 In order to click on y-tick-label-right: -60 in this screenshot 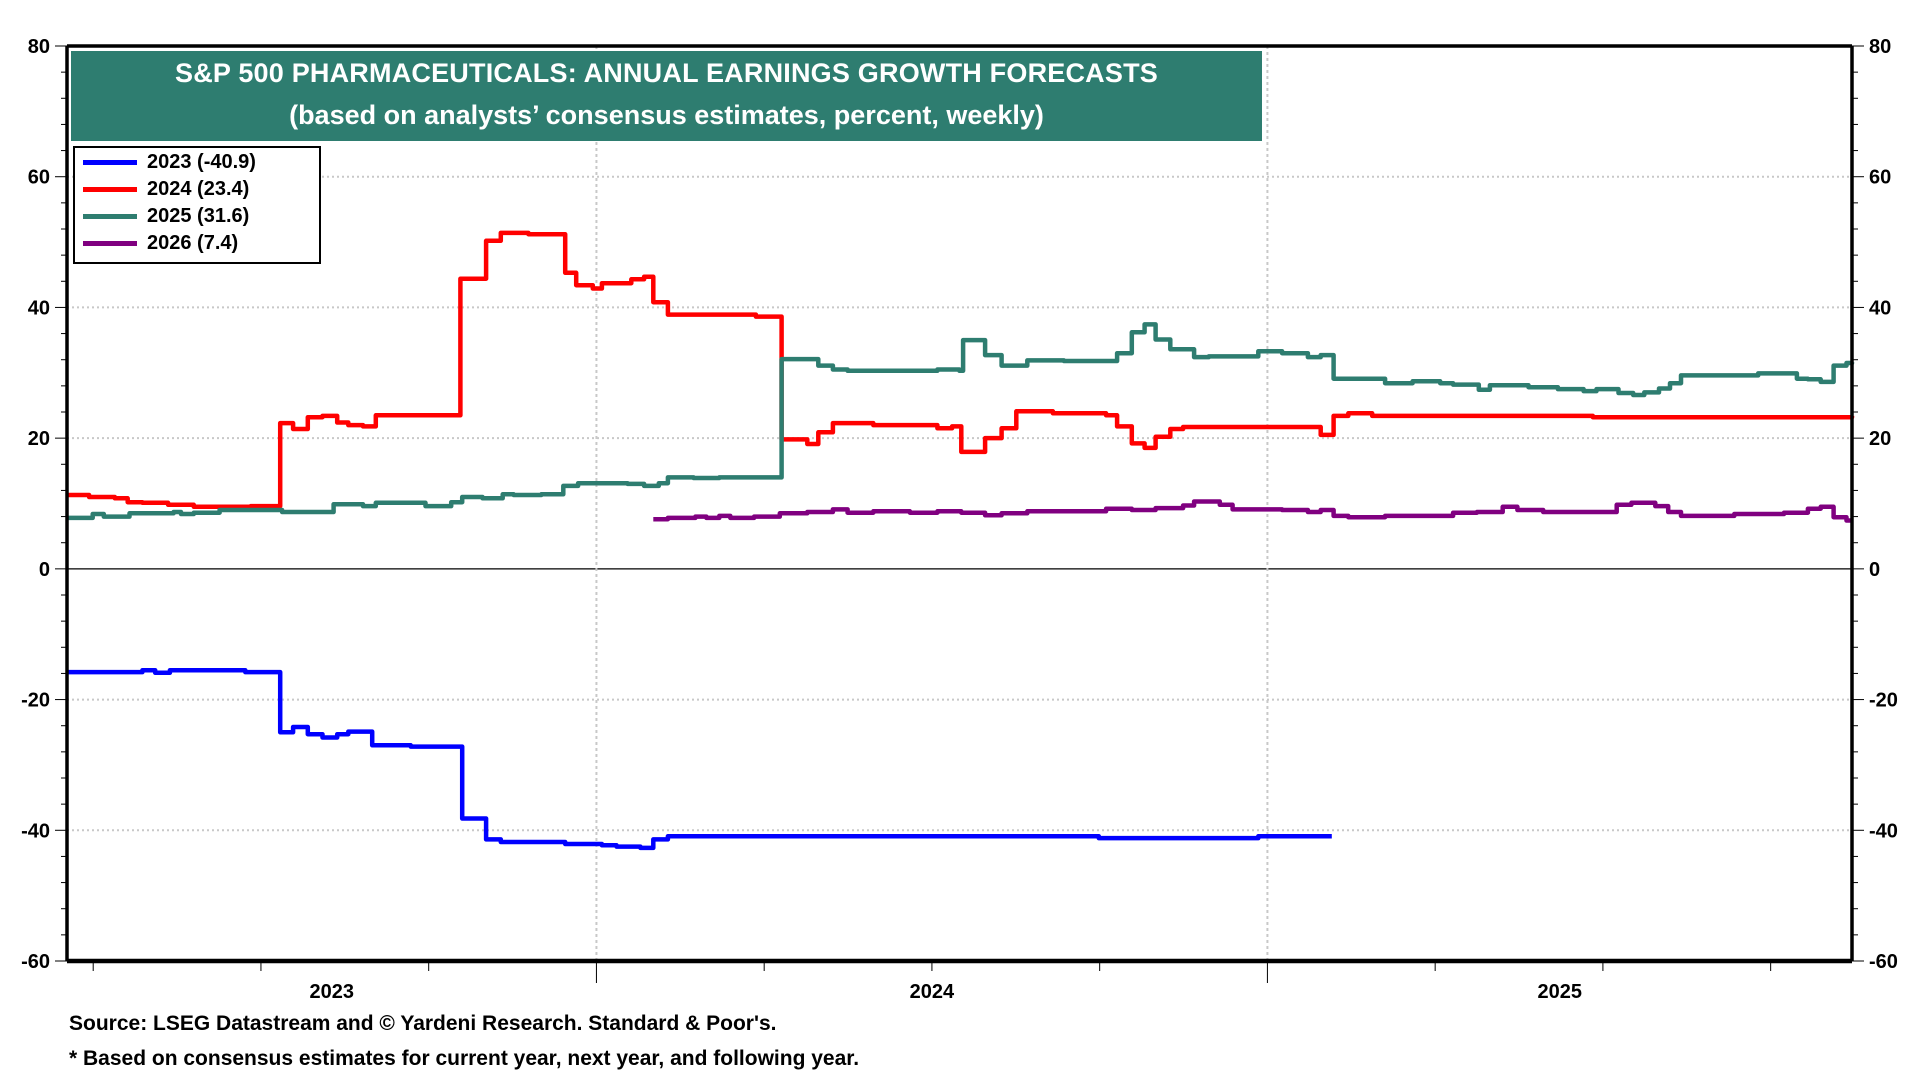, I will do `click(1883, 962)`.